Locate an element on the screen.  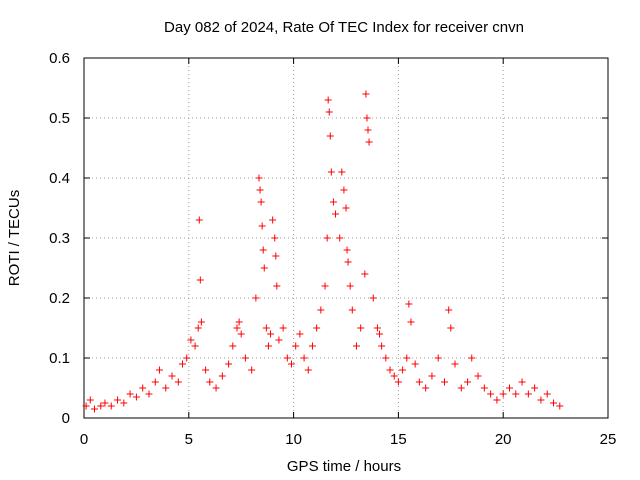
x-tick-labels: 0 5 10 15 20 25 is located at coordinates (348, 439).